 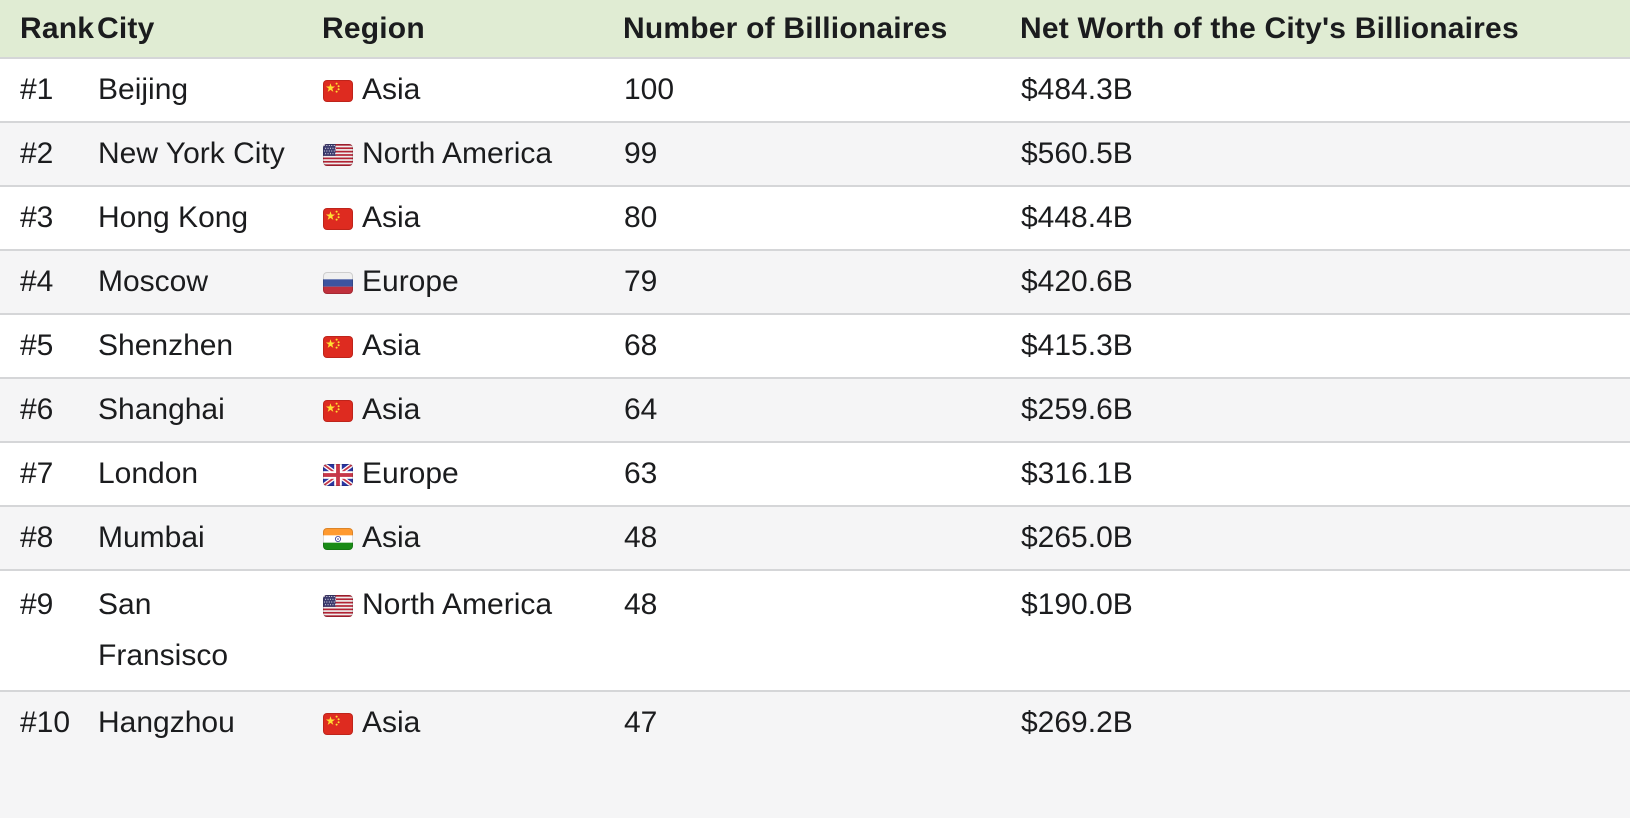 What do you see at coordinates (48, 630) in the screenshot?
I see `rank-cell: #9` at bounding box center [48, 630].